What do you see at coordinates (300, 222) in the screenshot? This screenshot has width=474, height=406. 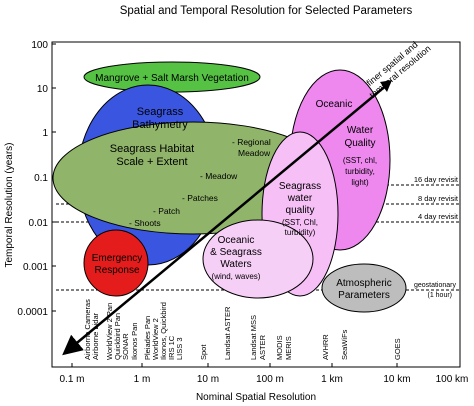 I see `seagrass-wq-detail: (SST, Chl,` at bounding box center [300, 222].